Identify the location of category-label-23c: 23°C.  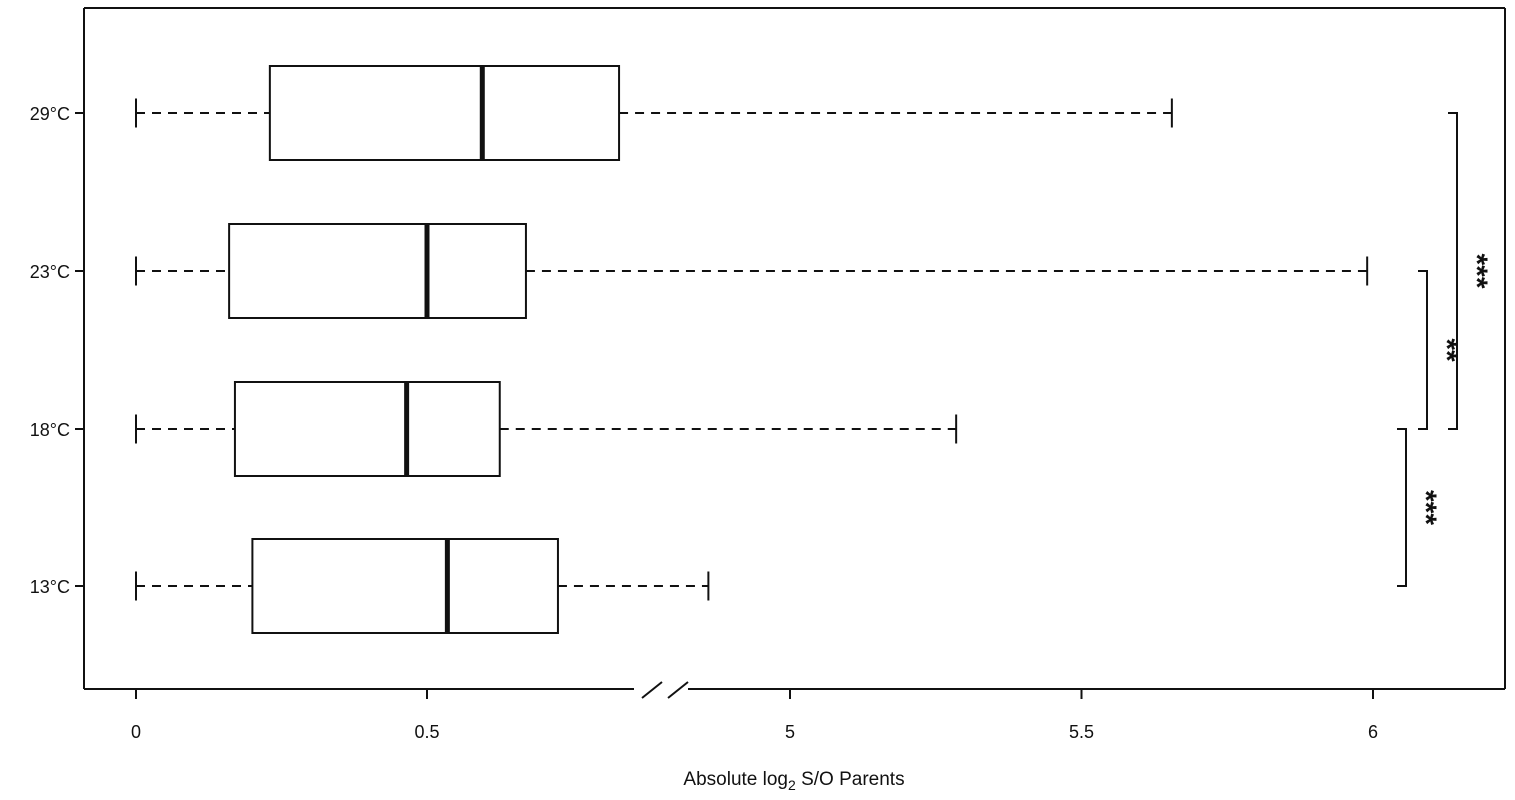
(50, 272).